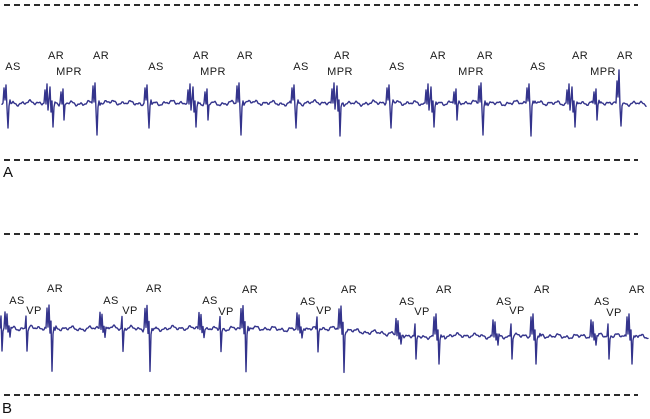 Image resolution: width=650 pixels, height=419 pixels. What do you see at coordinates (8, 172) in the screenshot?
I see `panel-a-letter: A` at bounding box center [8, 172].